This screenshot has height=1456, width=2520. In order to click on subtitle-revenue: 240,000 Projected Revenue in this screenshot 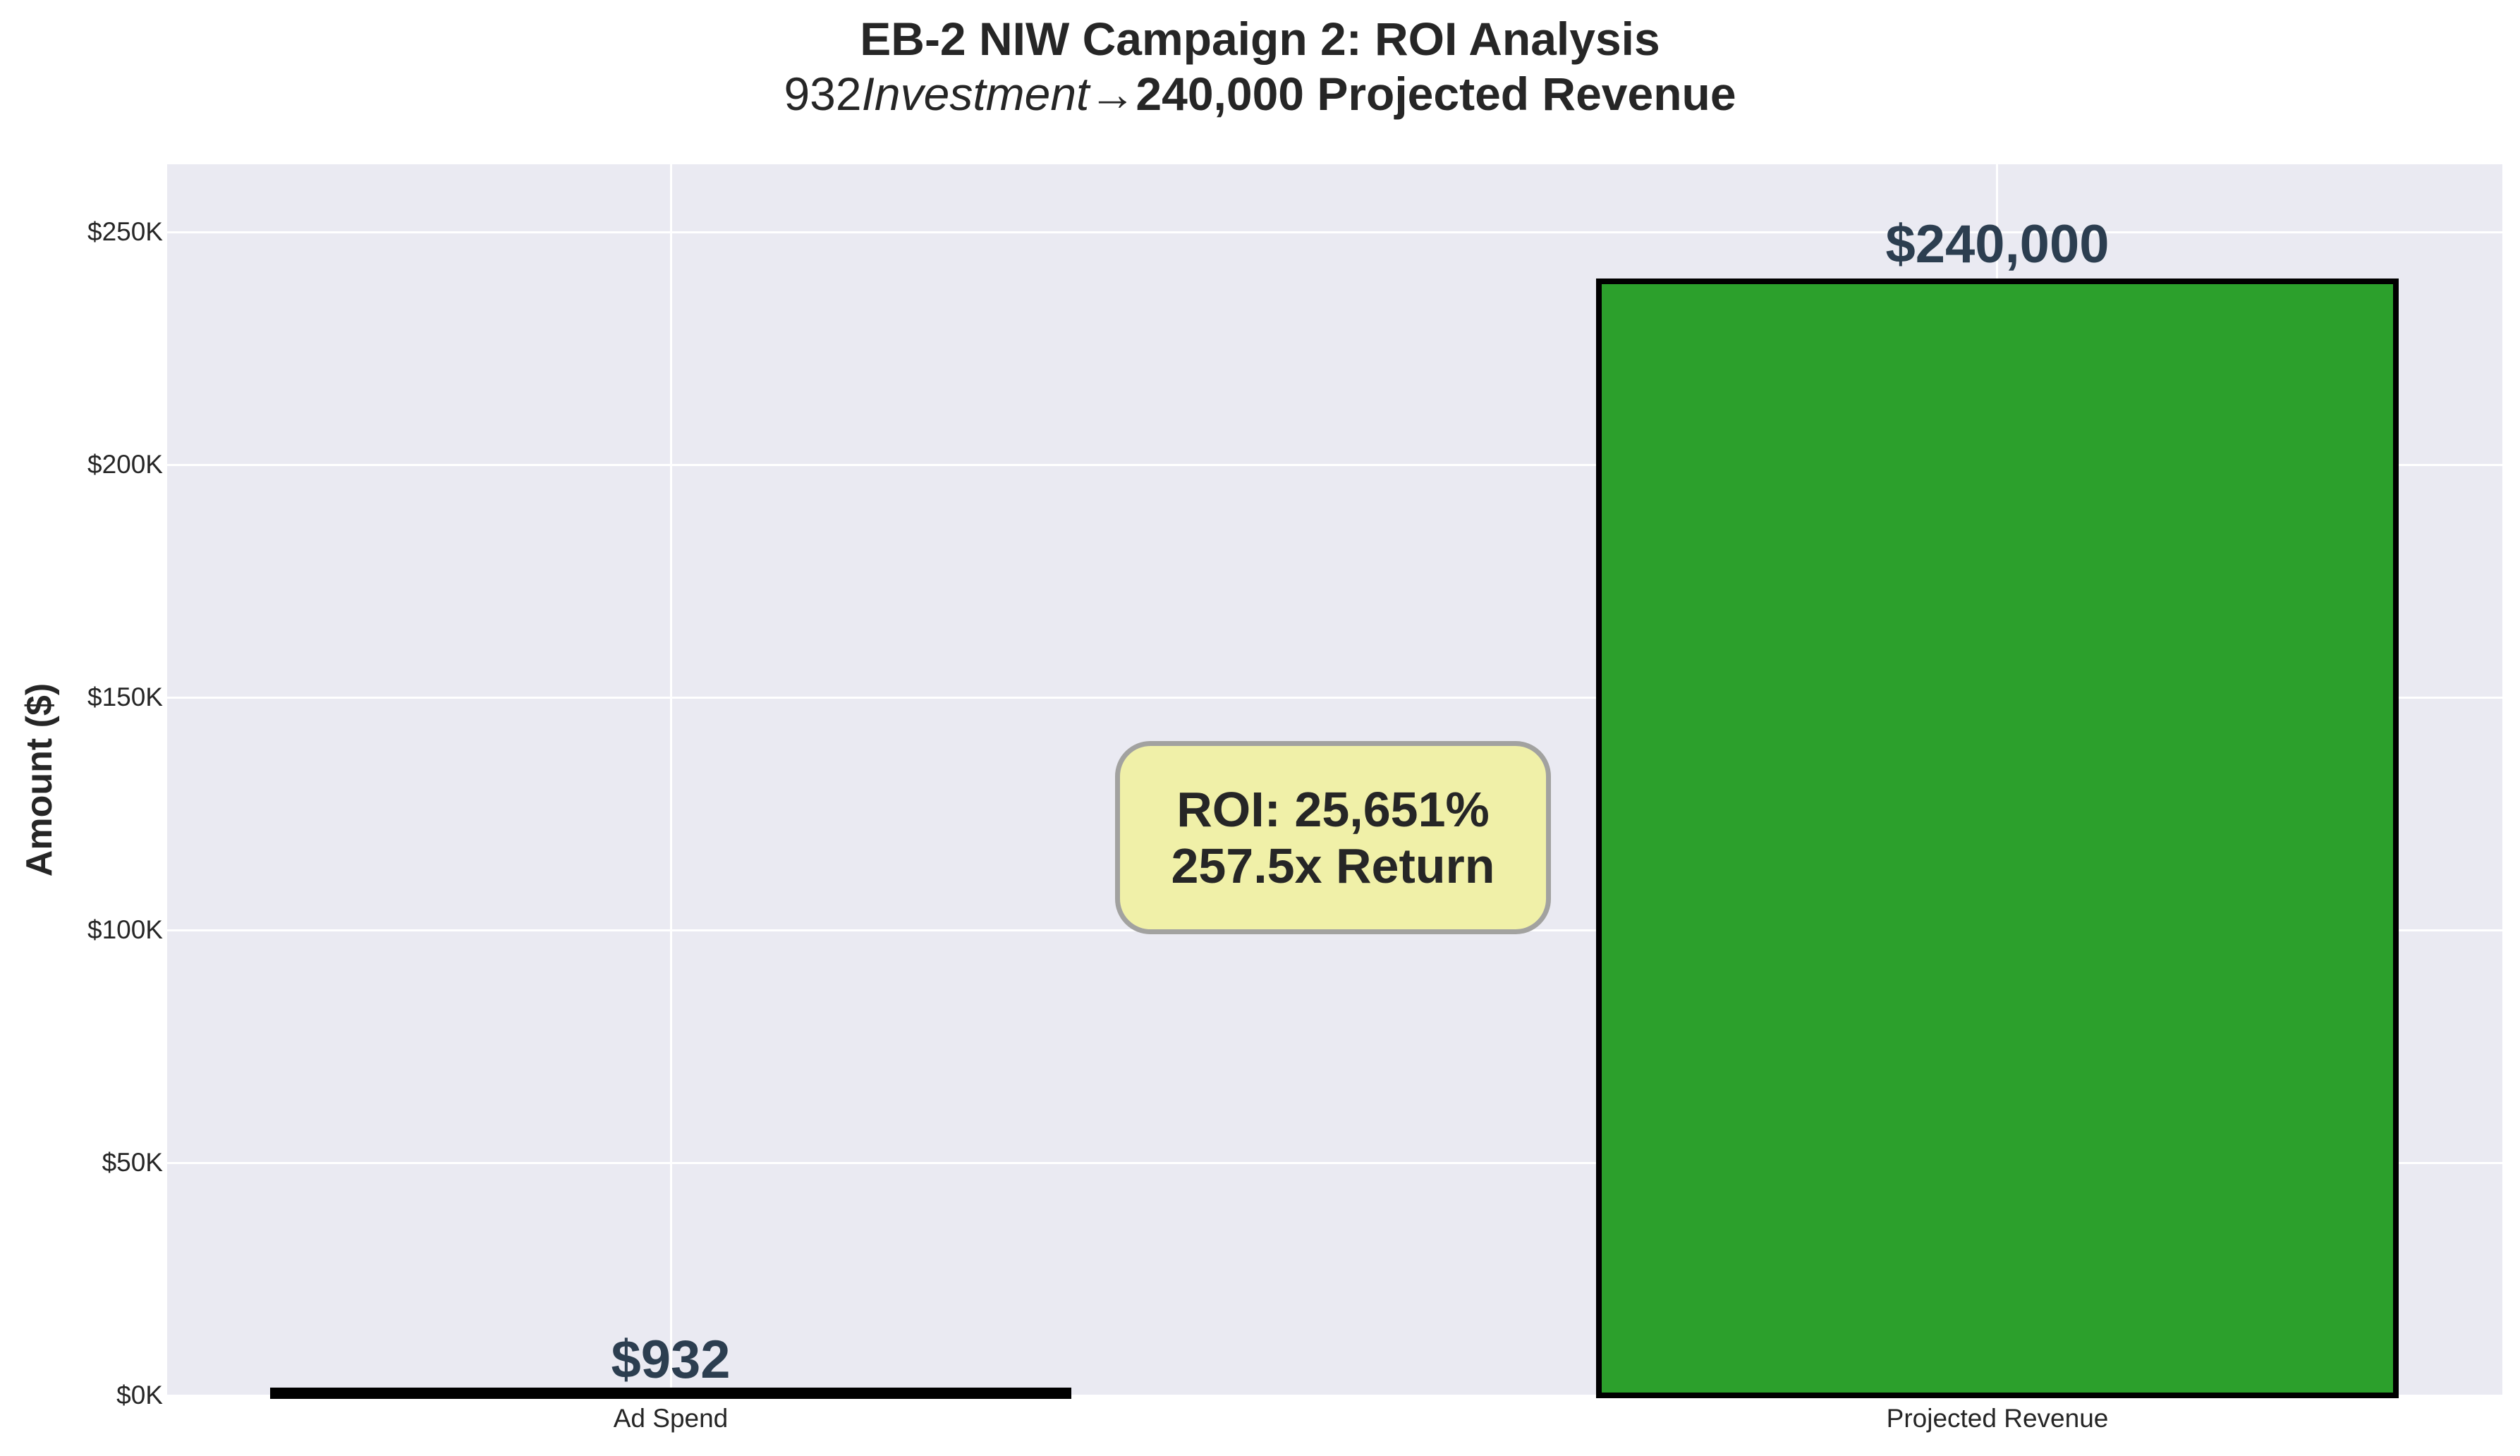, I will do `click(1436, 94)`.